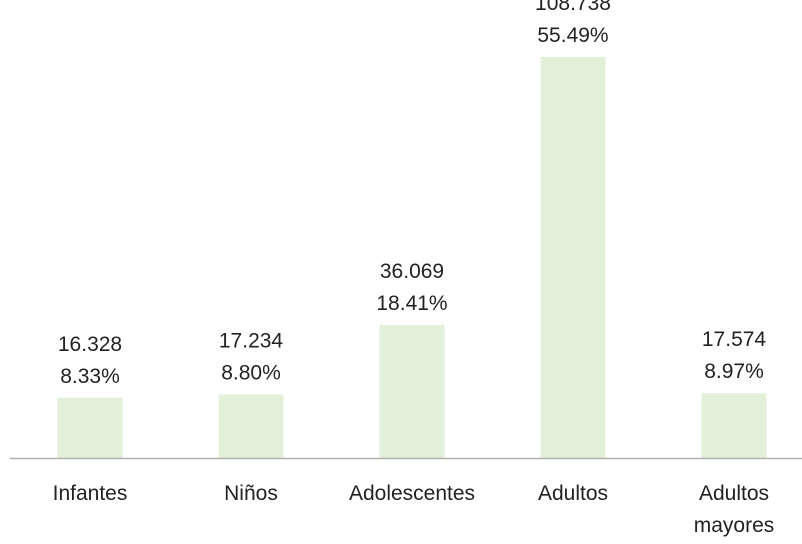  Describe the element at coordinates (734, 339) in the screenshot. I see `value-label-4: 17.574` at that location.